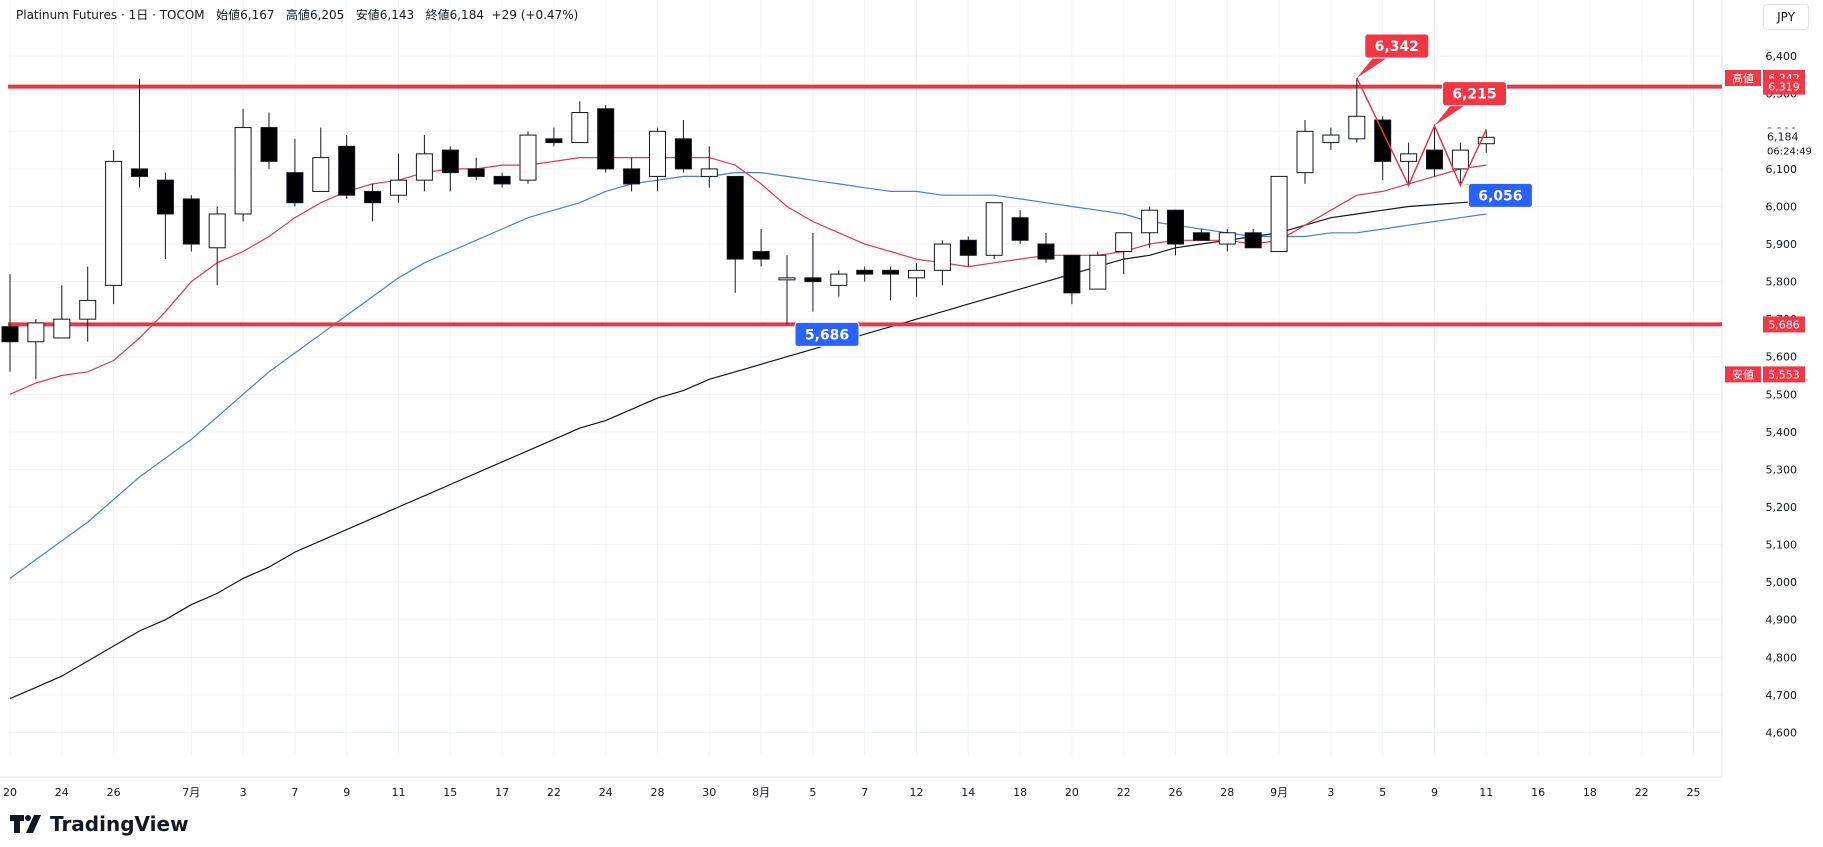 This screenshot has width=1823, height=847. I want to click on x-tick-label: 11, so click(399, 792).